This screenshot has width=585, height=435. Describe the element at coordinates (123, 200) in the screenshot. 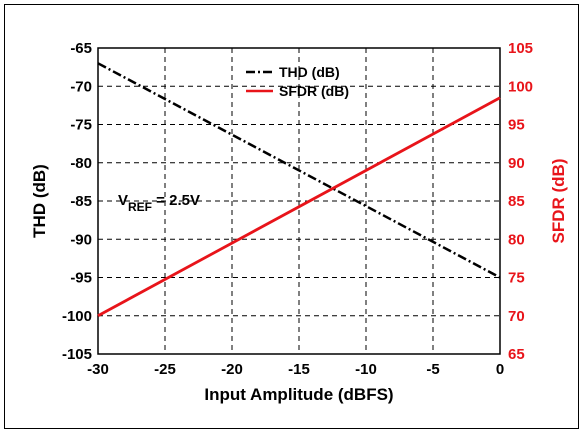

I see `vref-main: V` at that location.